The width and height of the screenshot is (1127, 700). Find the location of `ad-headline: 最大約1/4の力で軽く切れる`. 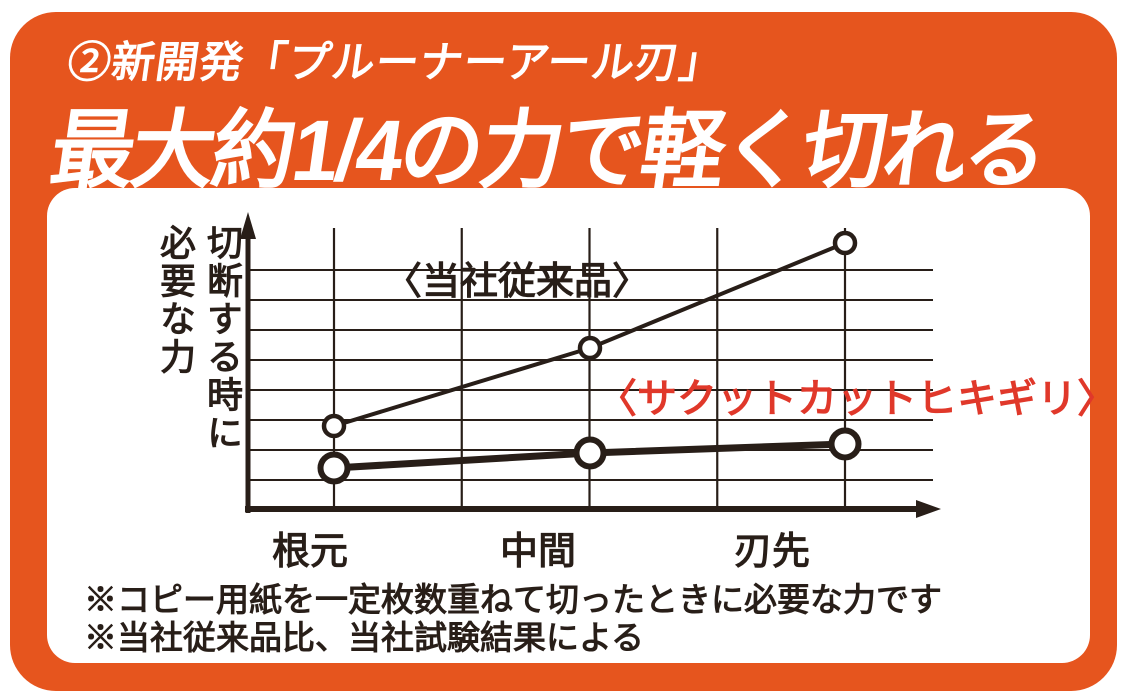

ad-headline: 最大約1/4の力で軽く切れる is located at coordinates (548, 151).